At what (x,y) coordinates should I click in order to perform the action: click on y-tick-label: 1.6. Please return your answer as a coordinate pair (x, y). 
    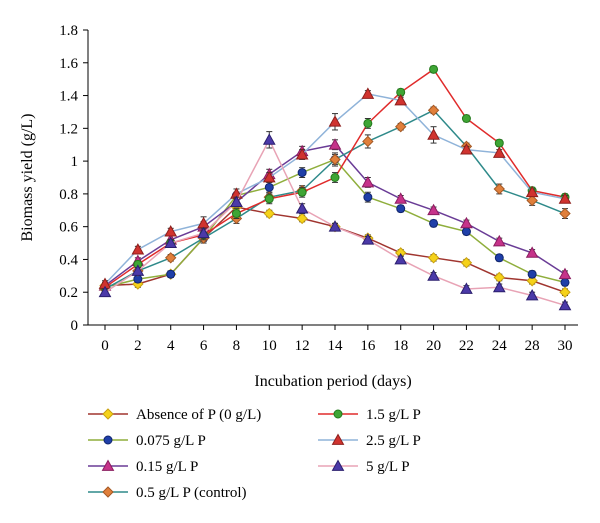
    Looking at the image, I should click on (68, 64).